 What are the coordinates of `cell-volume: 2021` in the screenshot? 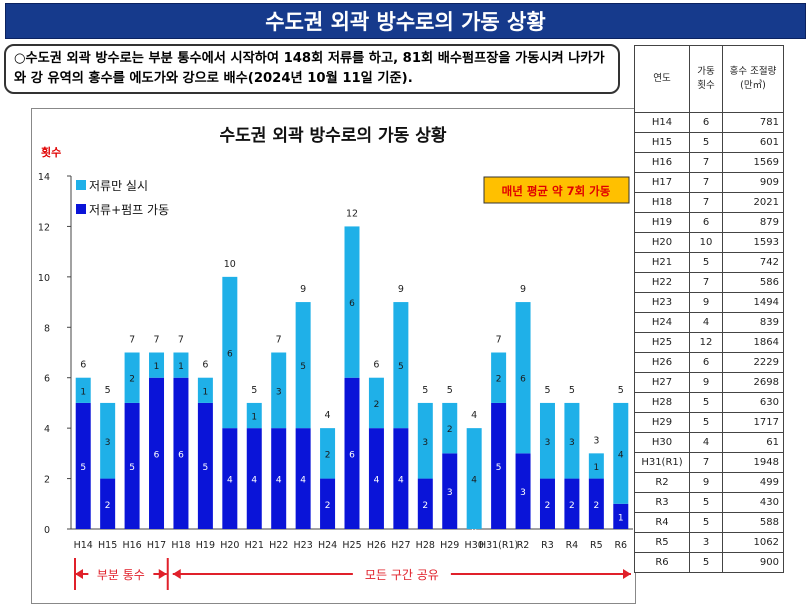 It's located at (753, 202).